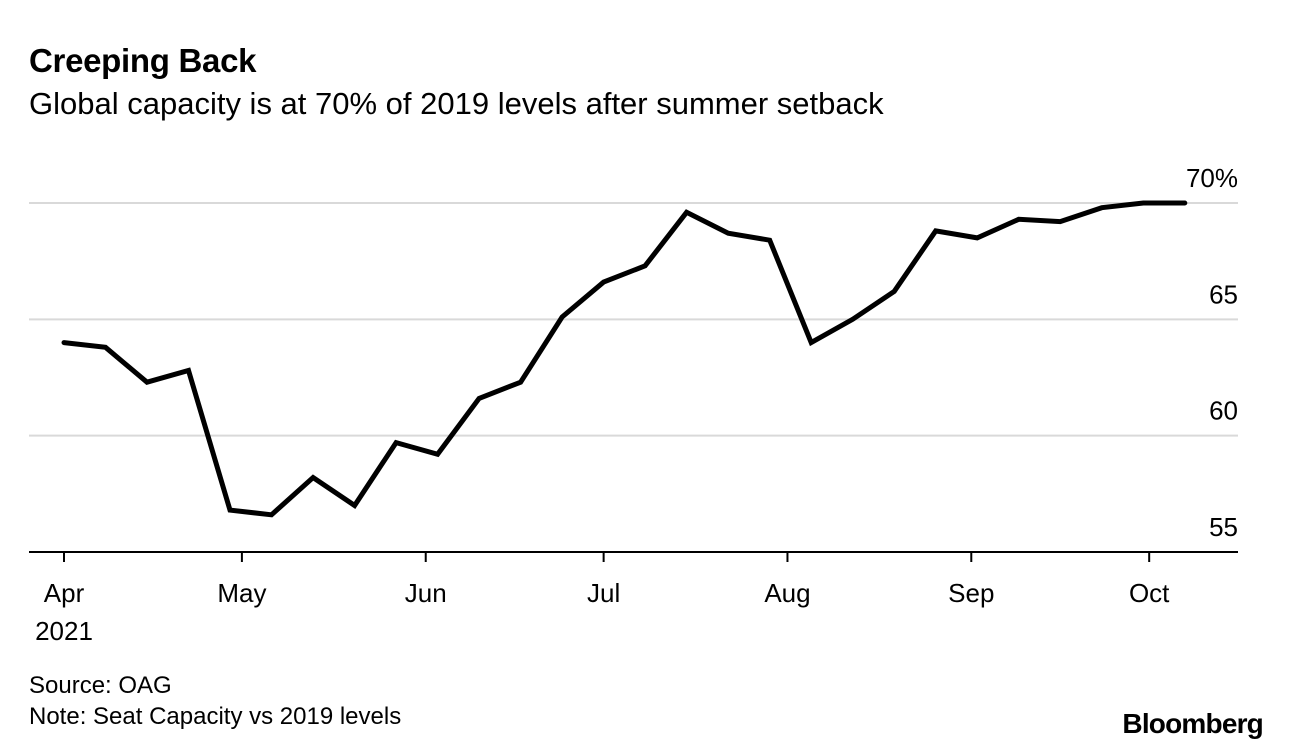  Describe the element at coordinates (1223, 411) in the screenshot. I see `y-tick-label-60: 60` at that location.